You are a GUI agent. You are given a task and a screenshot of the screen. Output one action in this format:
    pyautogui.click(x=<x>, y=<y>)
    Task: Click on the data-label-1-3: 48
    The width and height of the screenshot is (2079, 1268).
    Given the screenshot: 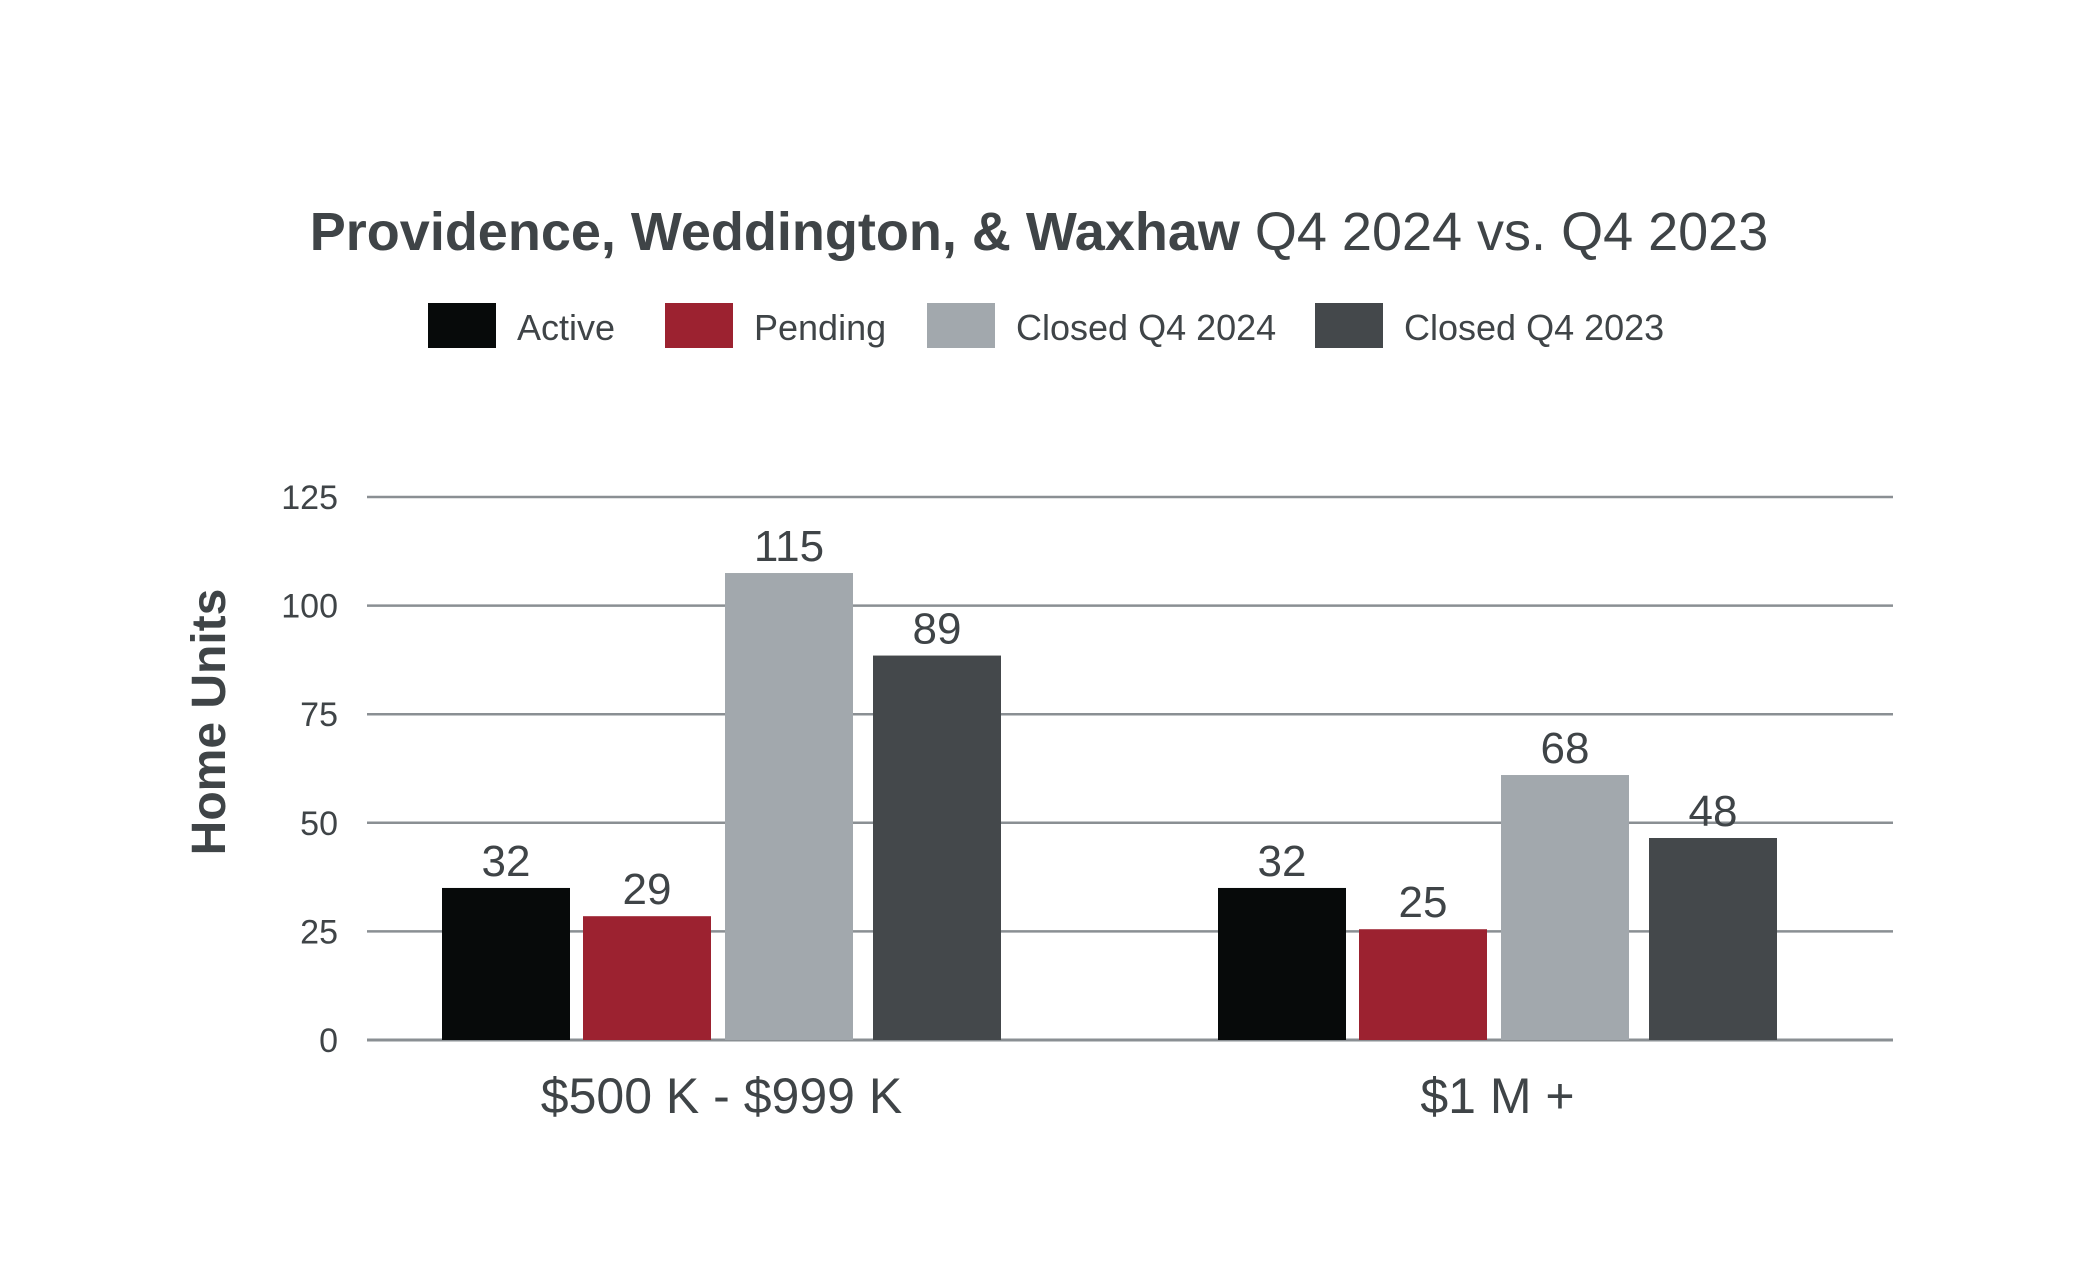 What is the action you would take?
    pyautogui.click(x=1713, y=811)
    